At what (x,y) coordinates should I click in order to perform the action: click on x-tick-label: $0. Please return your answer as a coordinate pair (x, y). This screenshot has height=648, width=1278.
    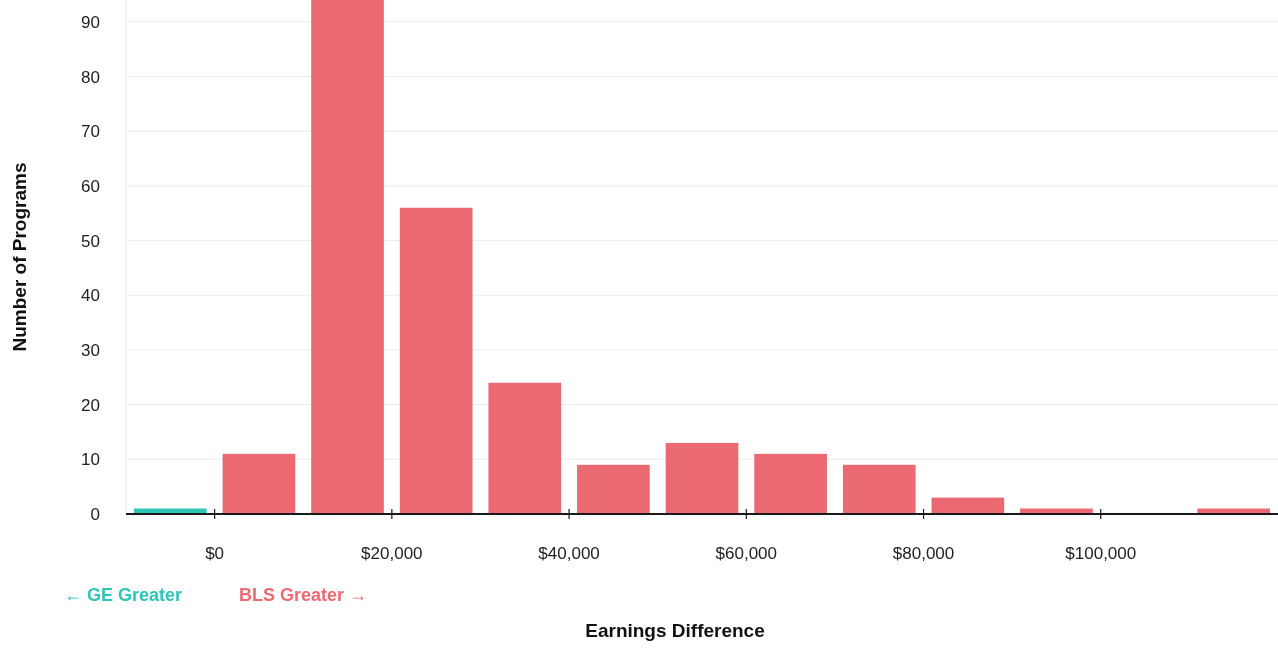
    Looking at the image, I should click on (215, 553).